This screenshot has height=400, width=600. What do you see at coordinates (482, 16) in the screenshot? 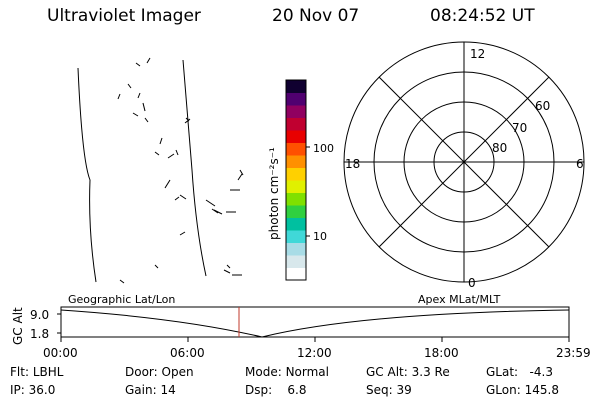
I see `observation-time: 08:24:52 UT` at bounding box center [482, 16].